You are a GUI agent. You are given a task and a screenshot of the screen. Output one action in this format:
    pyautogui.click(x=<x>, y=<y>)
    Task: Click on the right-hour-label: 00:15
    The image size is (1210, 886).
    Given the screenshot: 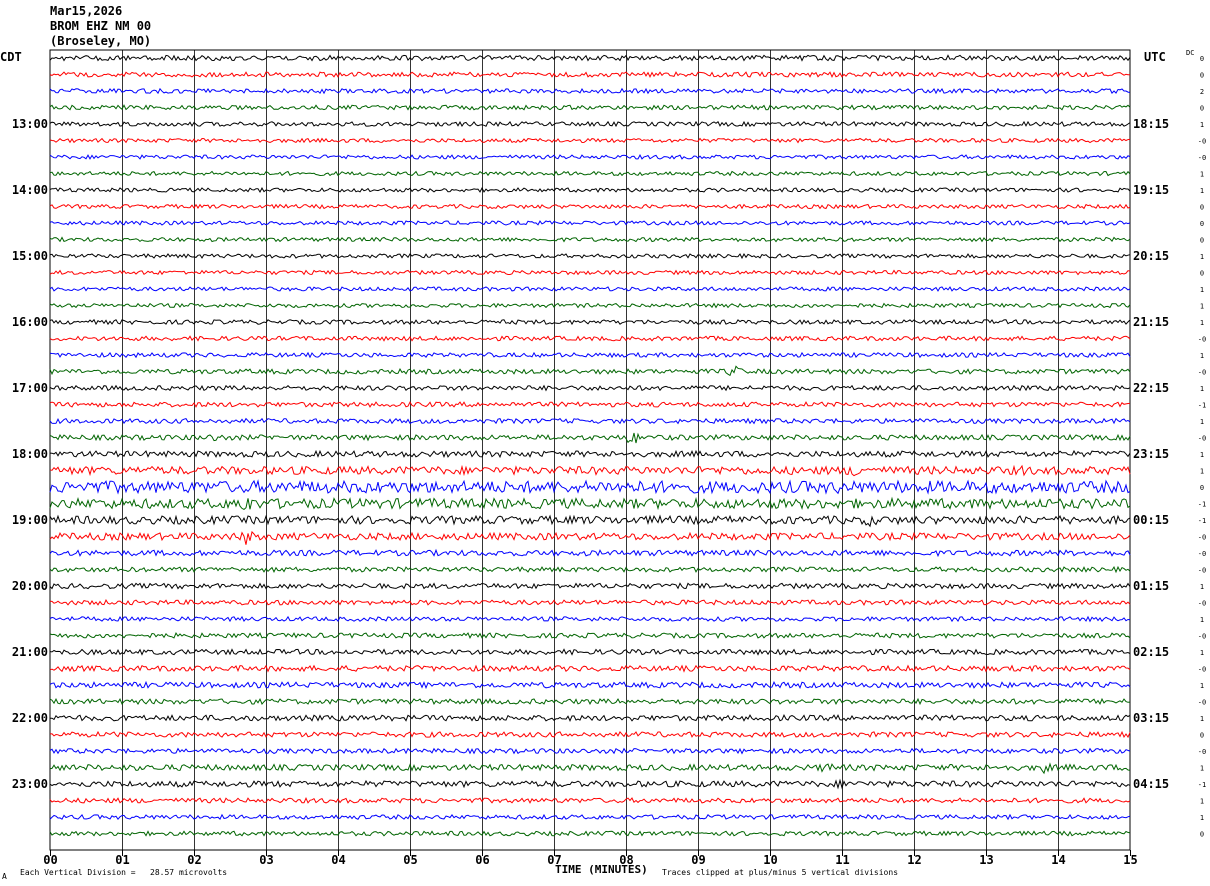 What is the action you would take?
    pyautogui.click(x=1151, y=520)
    